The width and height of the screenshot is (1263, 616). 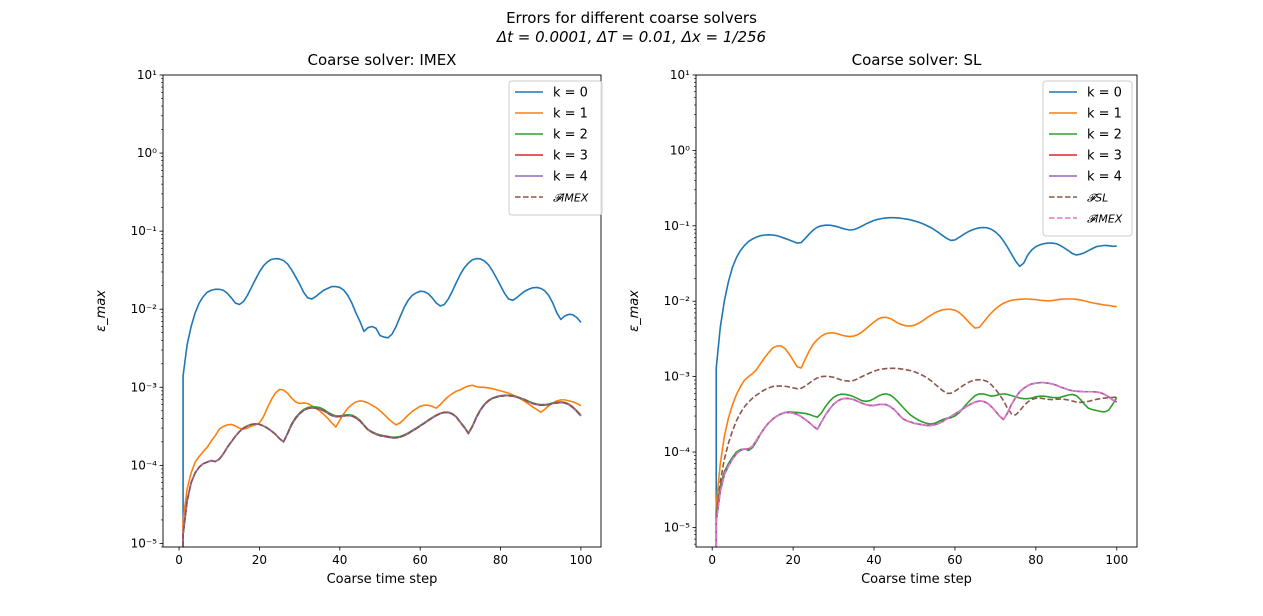 I want to click on subplot-title: Coarse solver: SL, so click(x=917, y=60).